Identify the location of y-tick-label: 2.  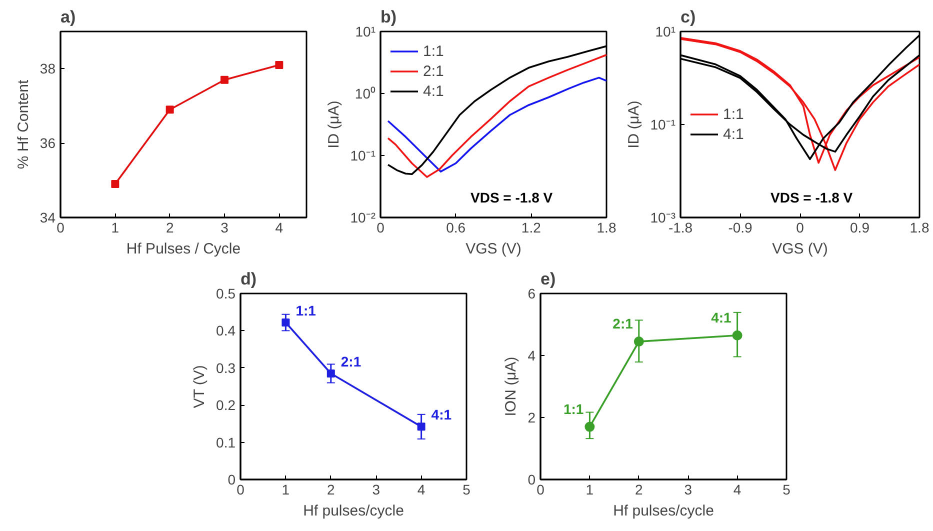
(532, 418).